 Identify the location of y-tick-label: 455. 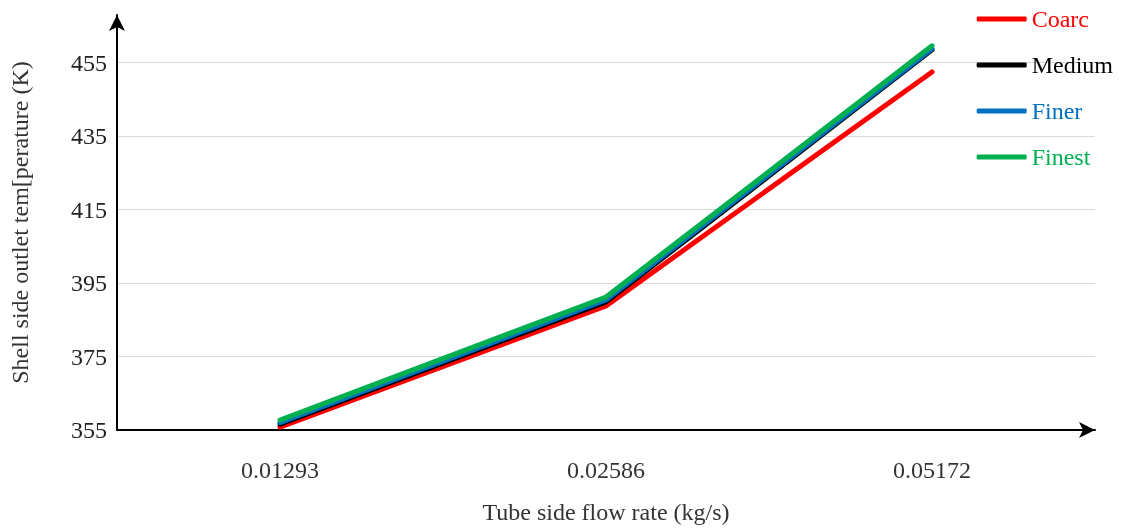
(89, 62).